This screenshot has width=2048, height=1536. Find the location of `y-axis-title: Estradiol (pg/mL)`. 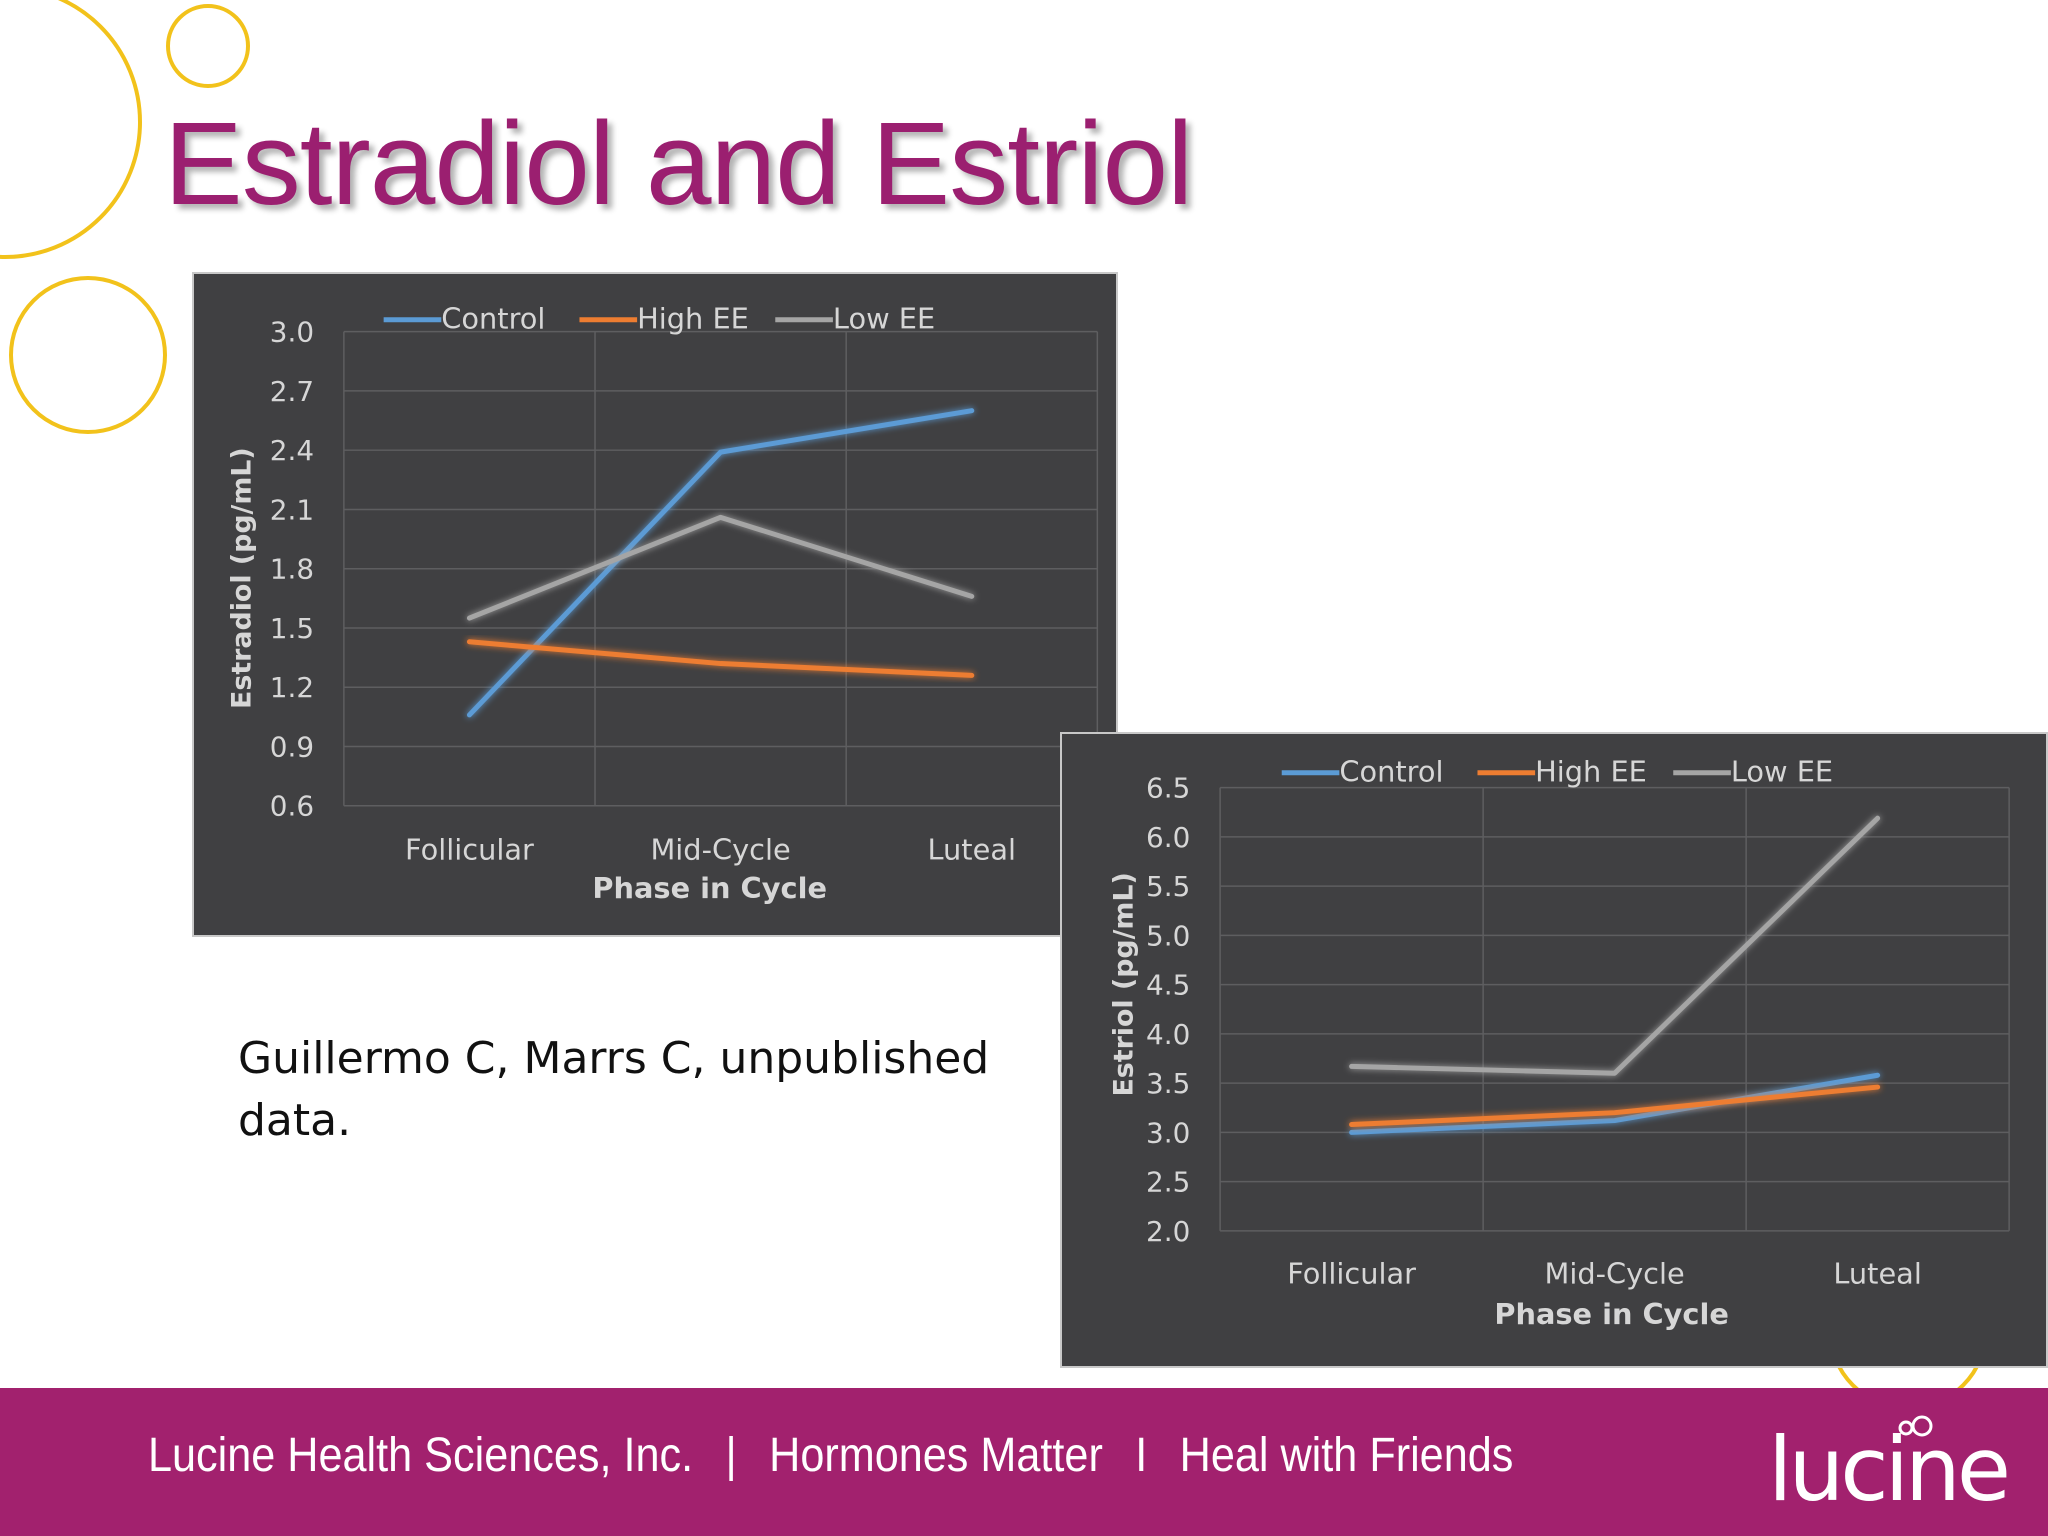

y-axis-title: Estradiol (pg/mL) is located at coordinates (241, 578).